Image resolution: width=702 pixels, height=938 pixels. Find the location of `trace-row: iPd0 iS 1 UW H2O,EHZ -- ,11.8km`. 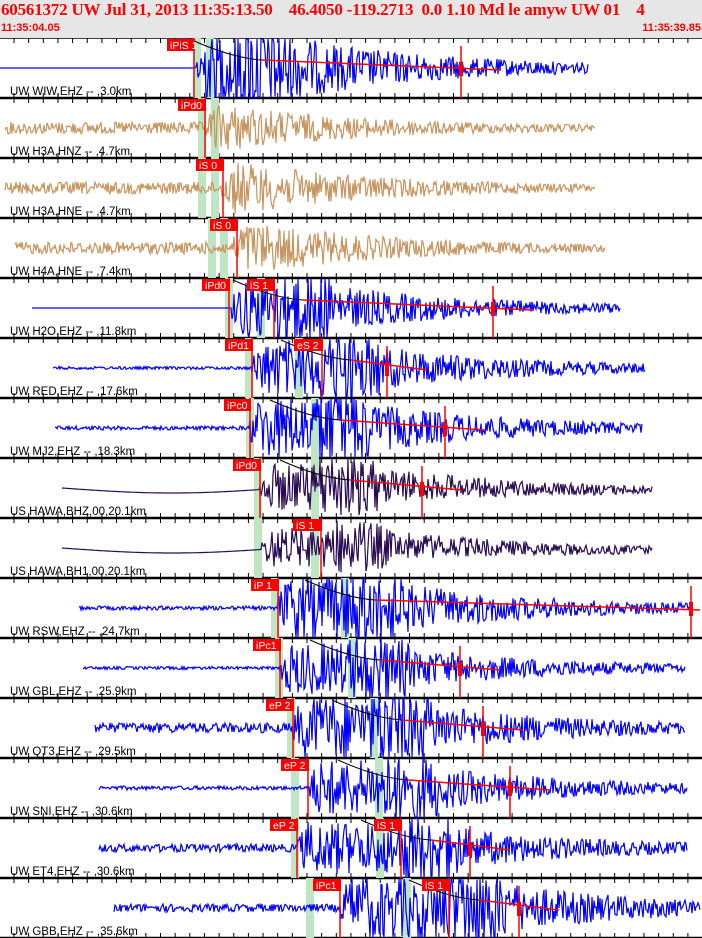

trace-row: iPd0 iS 1 UW H2O,EHZ -- ,11.8km is located at coordinates (315, 308).